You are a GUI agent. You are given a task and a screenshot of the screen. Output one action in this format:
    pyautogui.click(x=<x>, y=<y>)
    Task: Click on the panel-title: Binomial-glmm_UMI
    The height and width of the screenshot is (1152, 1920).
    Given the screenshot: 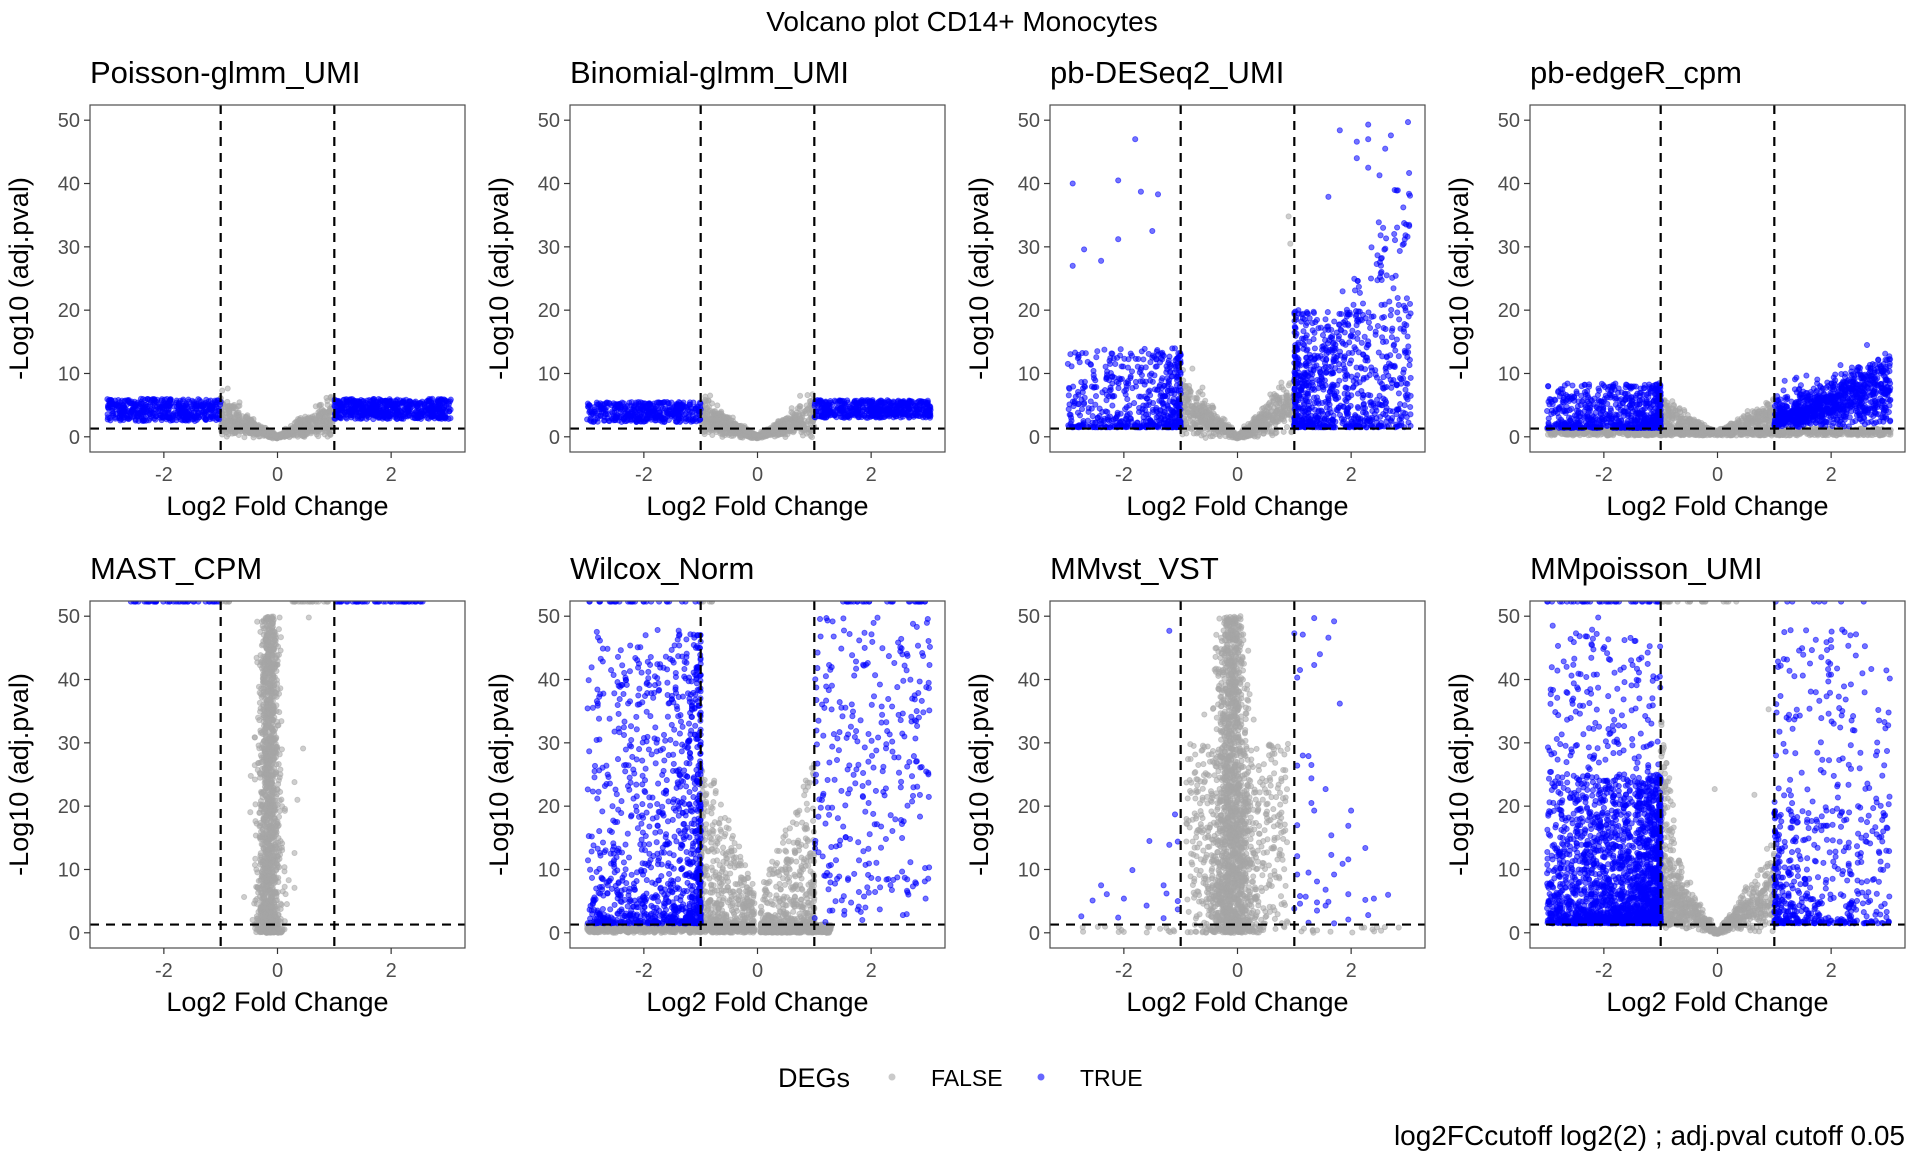 What is the action you would take?
    pyautogui.click(x=709, y=72)
    